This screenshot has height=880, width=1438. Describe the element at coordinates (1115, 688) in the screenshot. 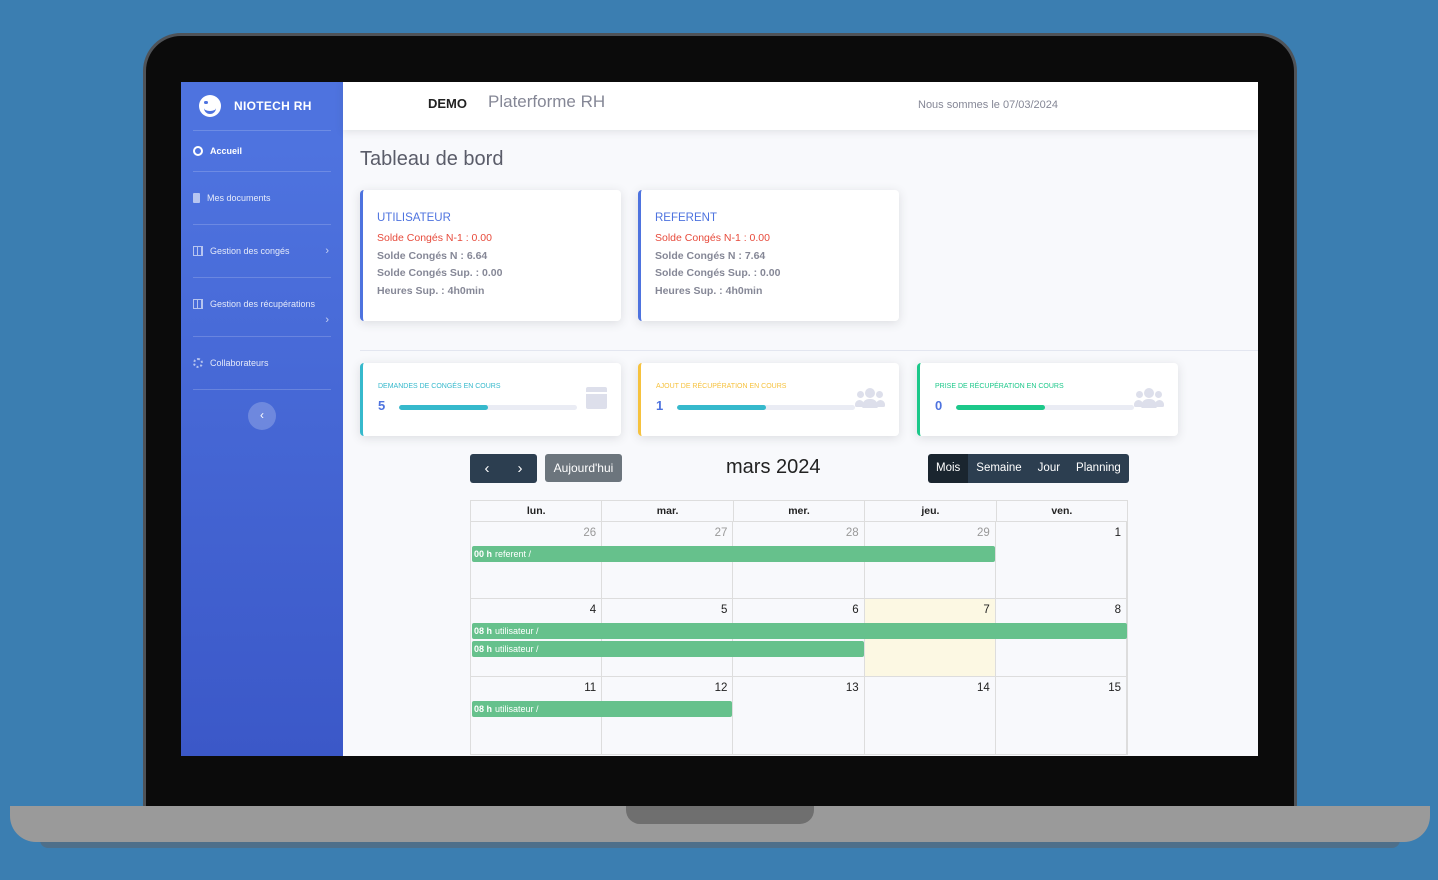

I see `day-number: 15` at that location.